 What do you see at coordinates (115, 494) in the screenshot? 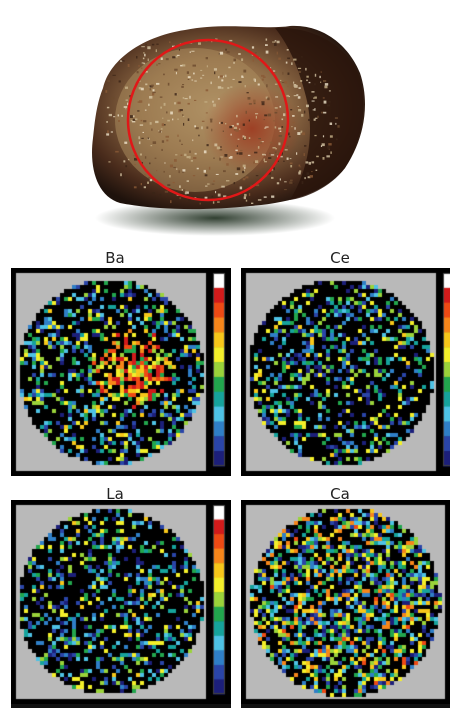
I see `map-label-la: La` at bounding box center [115, 494].